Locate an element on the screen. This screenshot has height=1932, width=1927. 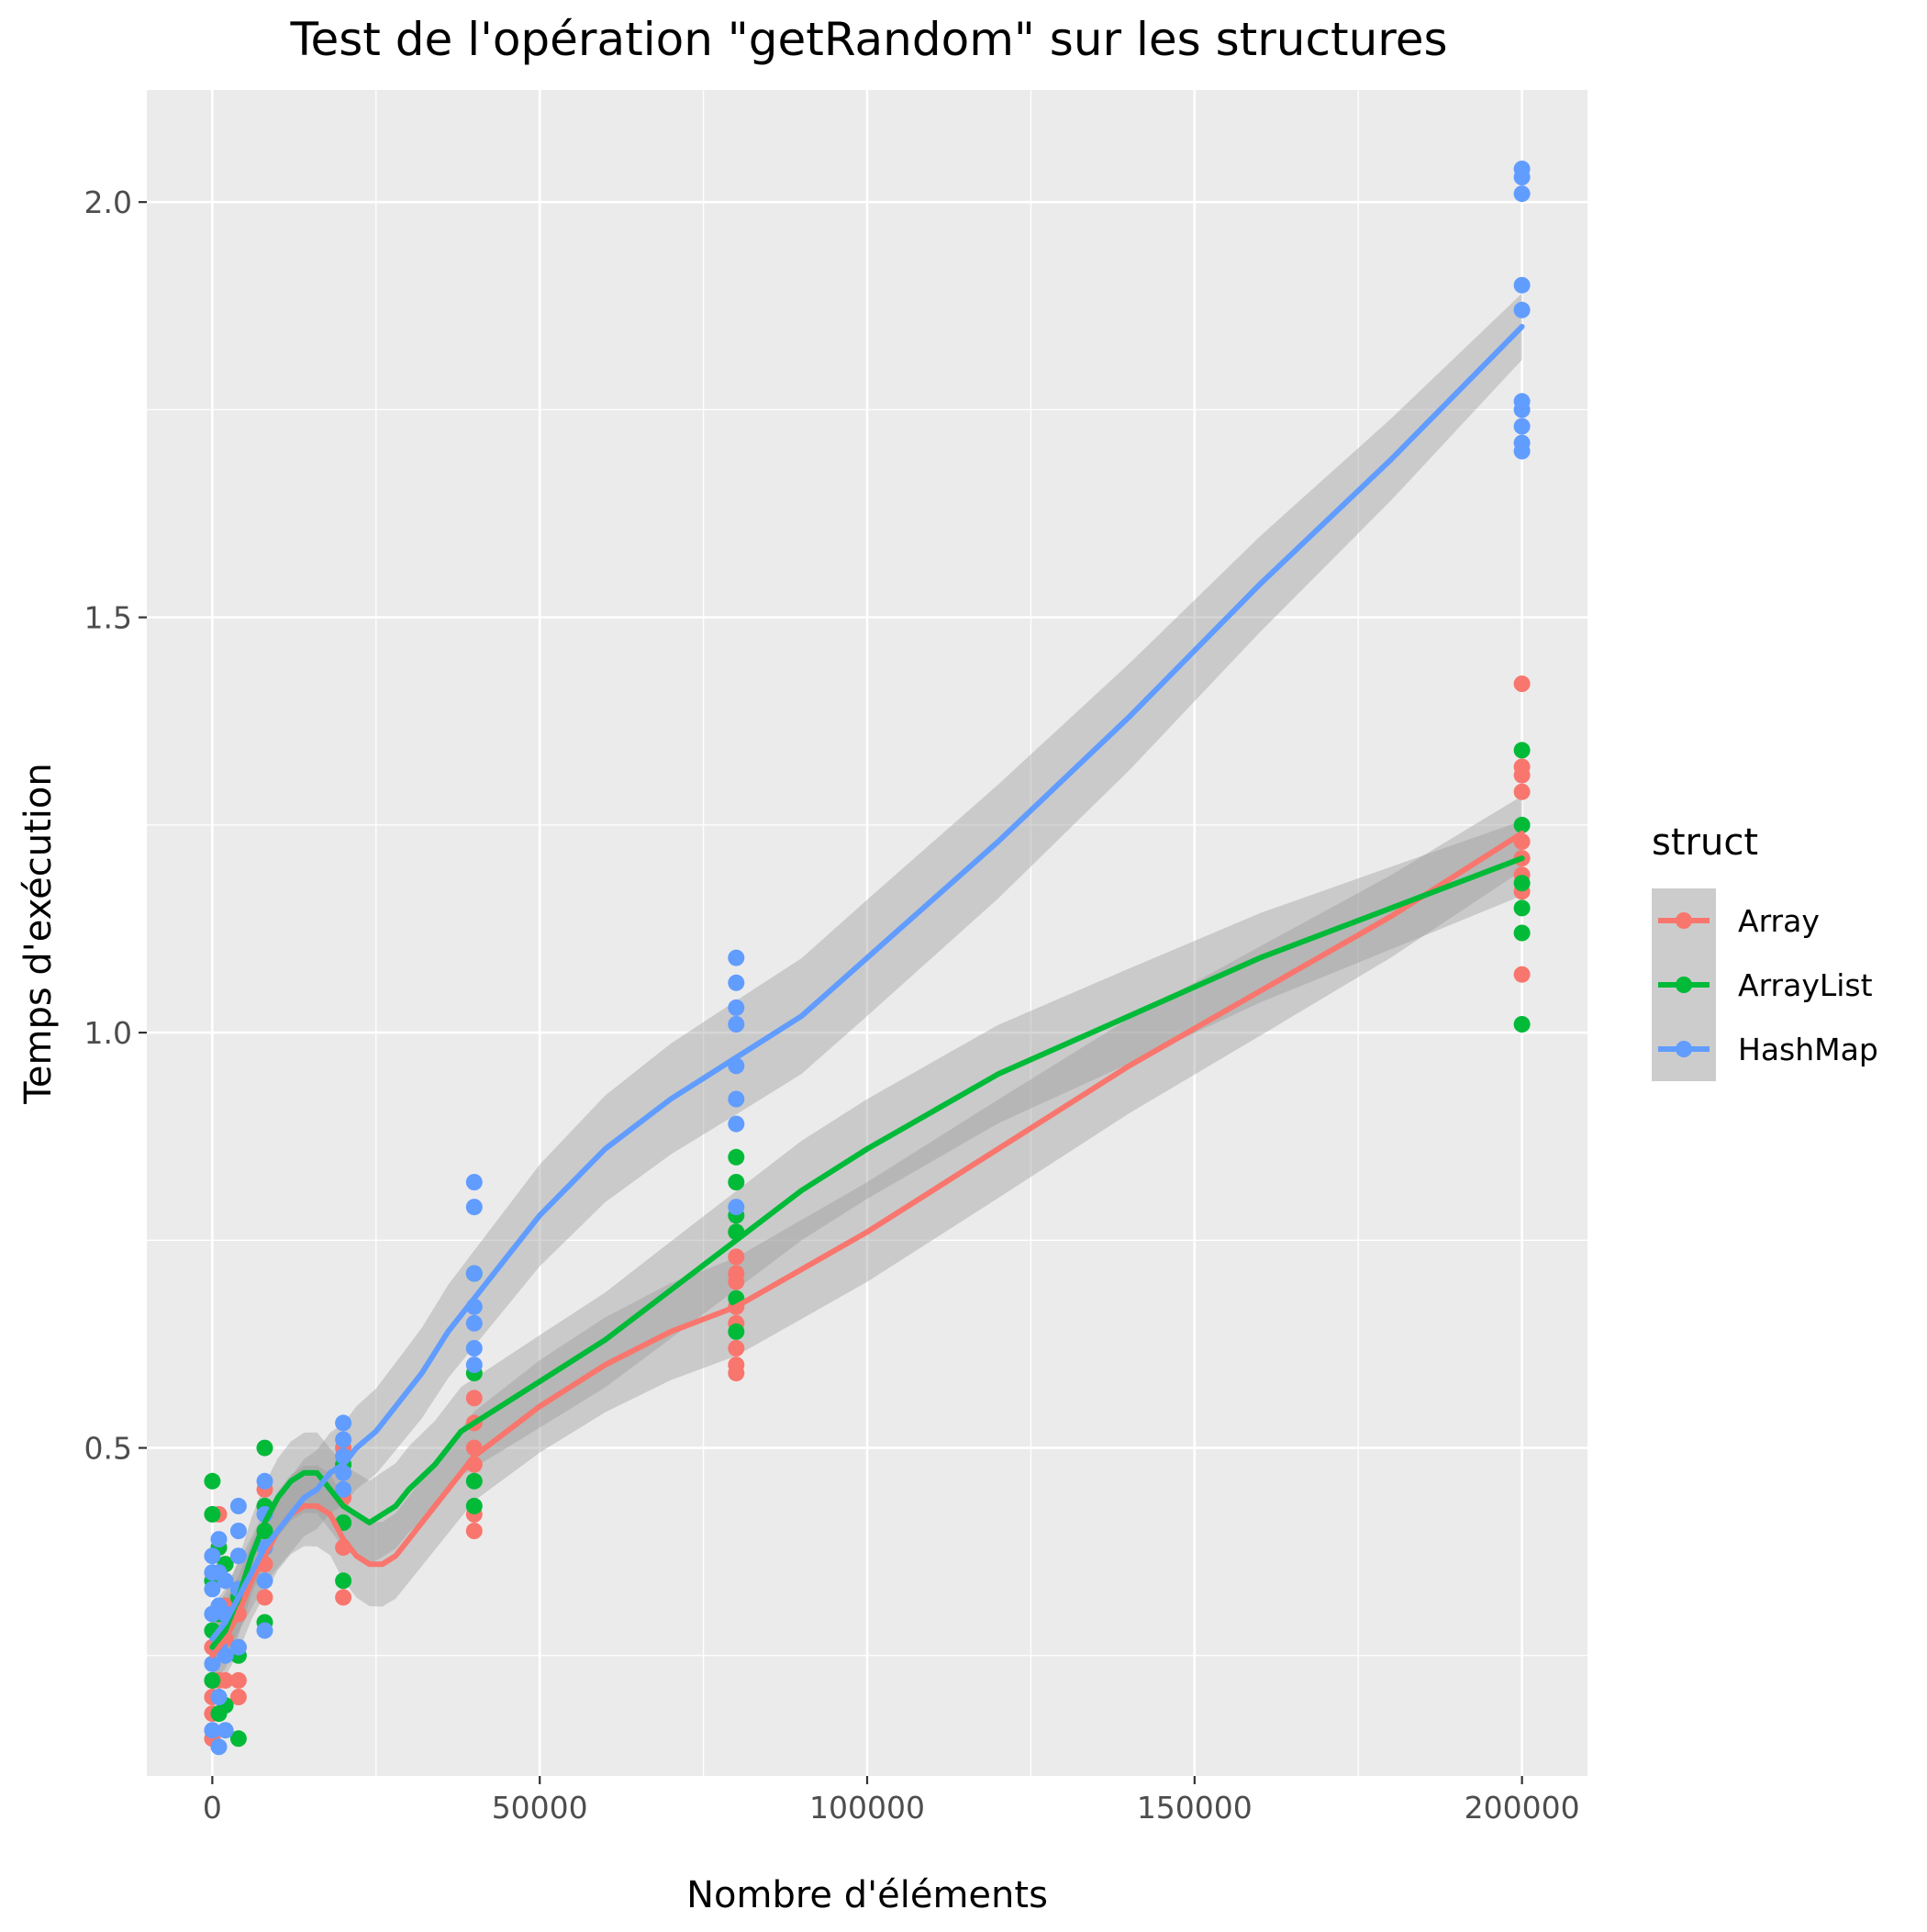
x-axis-ticks: 0 50000 100000 150000 200000 is located at coordinates (891, 1801).